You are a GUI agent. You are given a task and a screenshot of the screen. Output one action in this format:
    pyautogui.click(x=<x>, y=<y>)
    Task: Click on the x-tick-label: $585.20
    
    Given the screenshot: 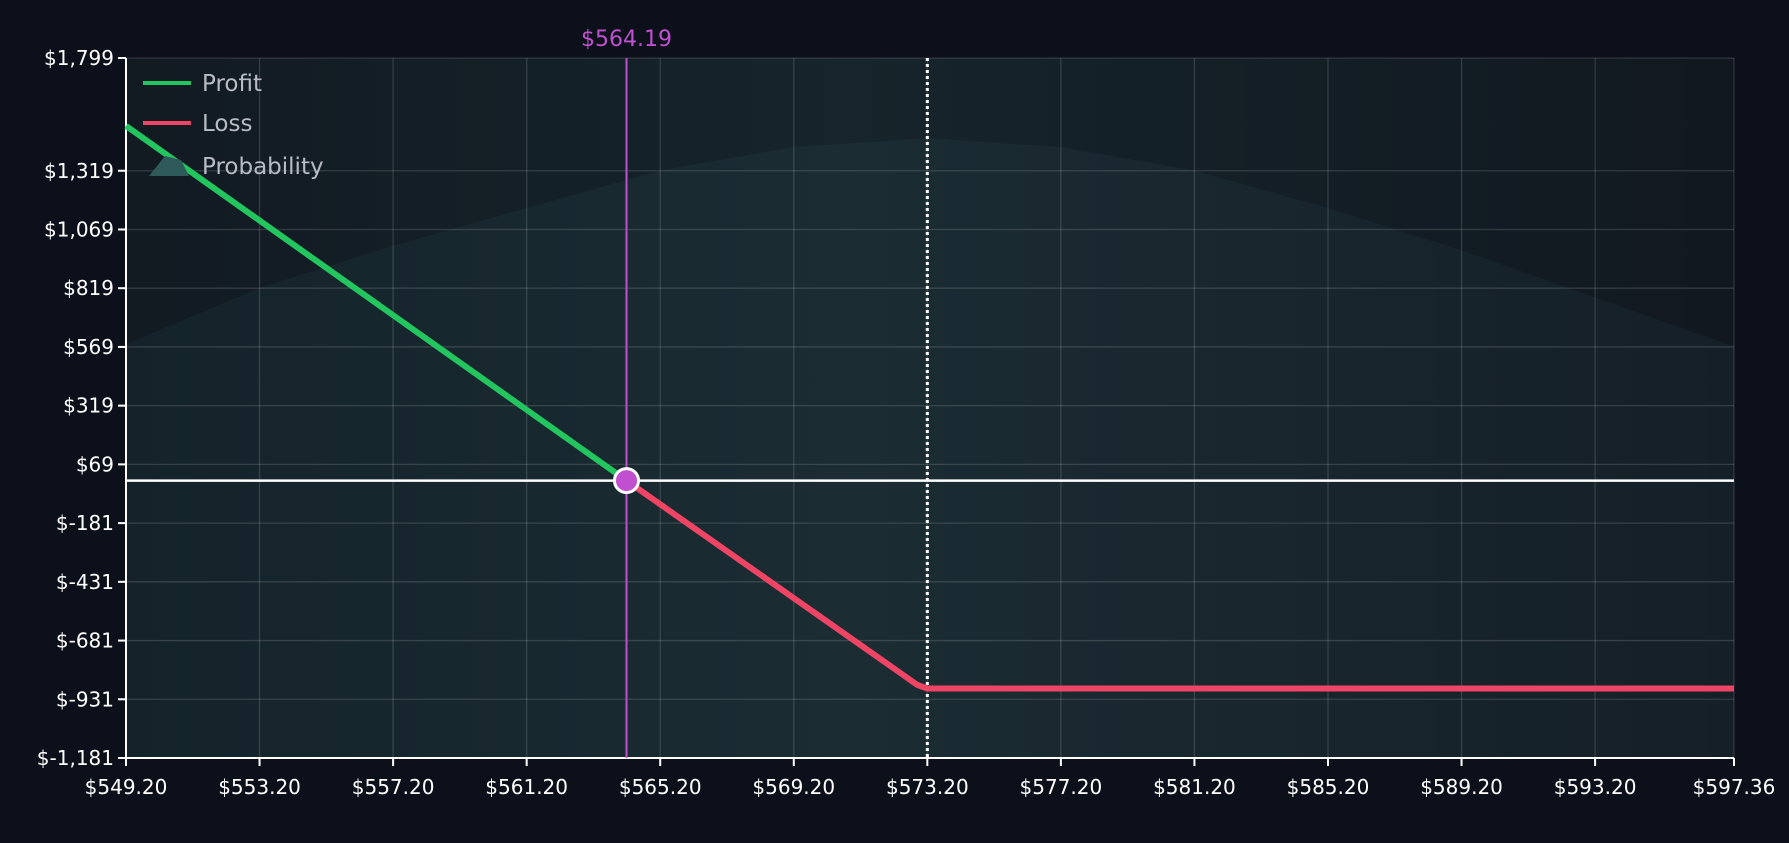 What is the action you would take?
    pyautogui.click(x=1328, y=787)
    